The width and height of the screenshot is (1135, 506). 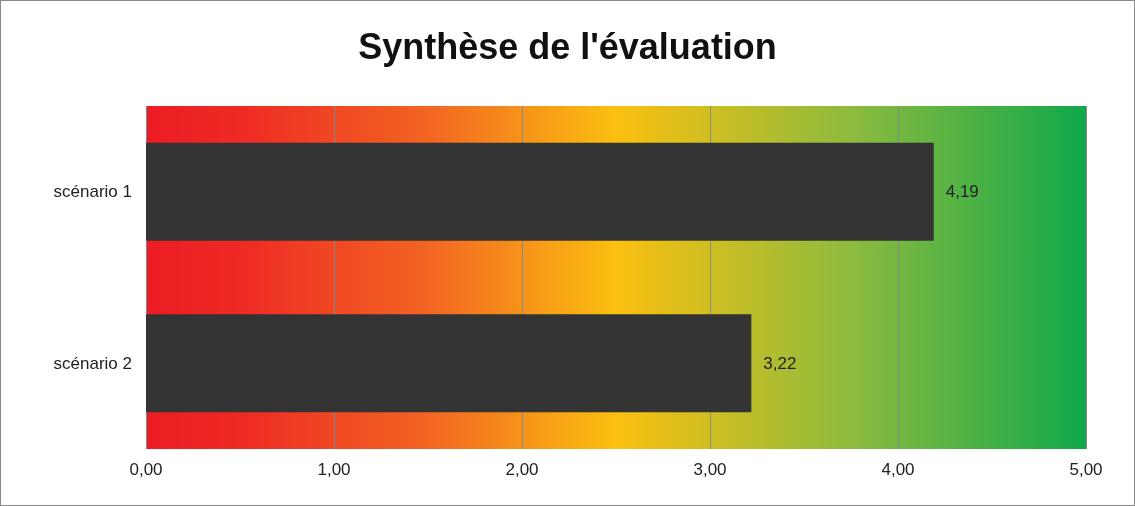 I want to click on data-label: 3,22, so click(x=780, y=363).